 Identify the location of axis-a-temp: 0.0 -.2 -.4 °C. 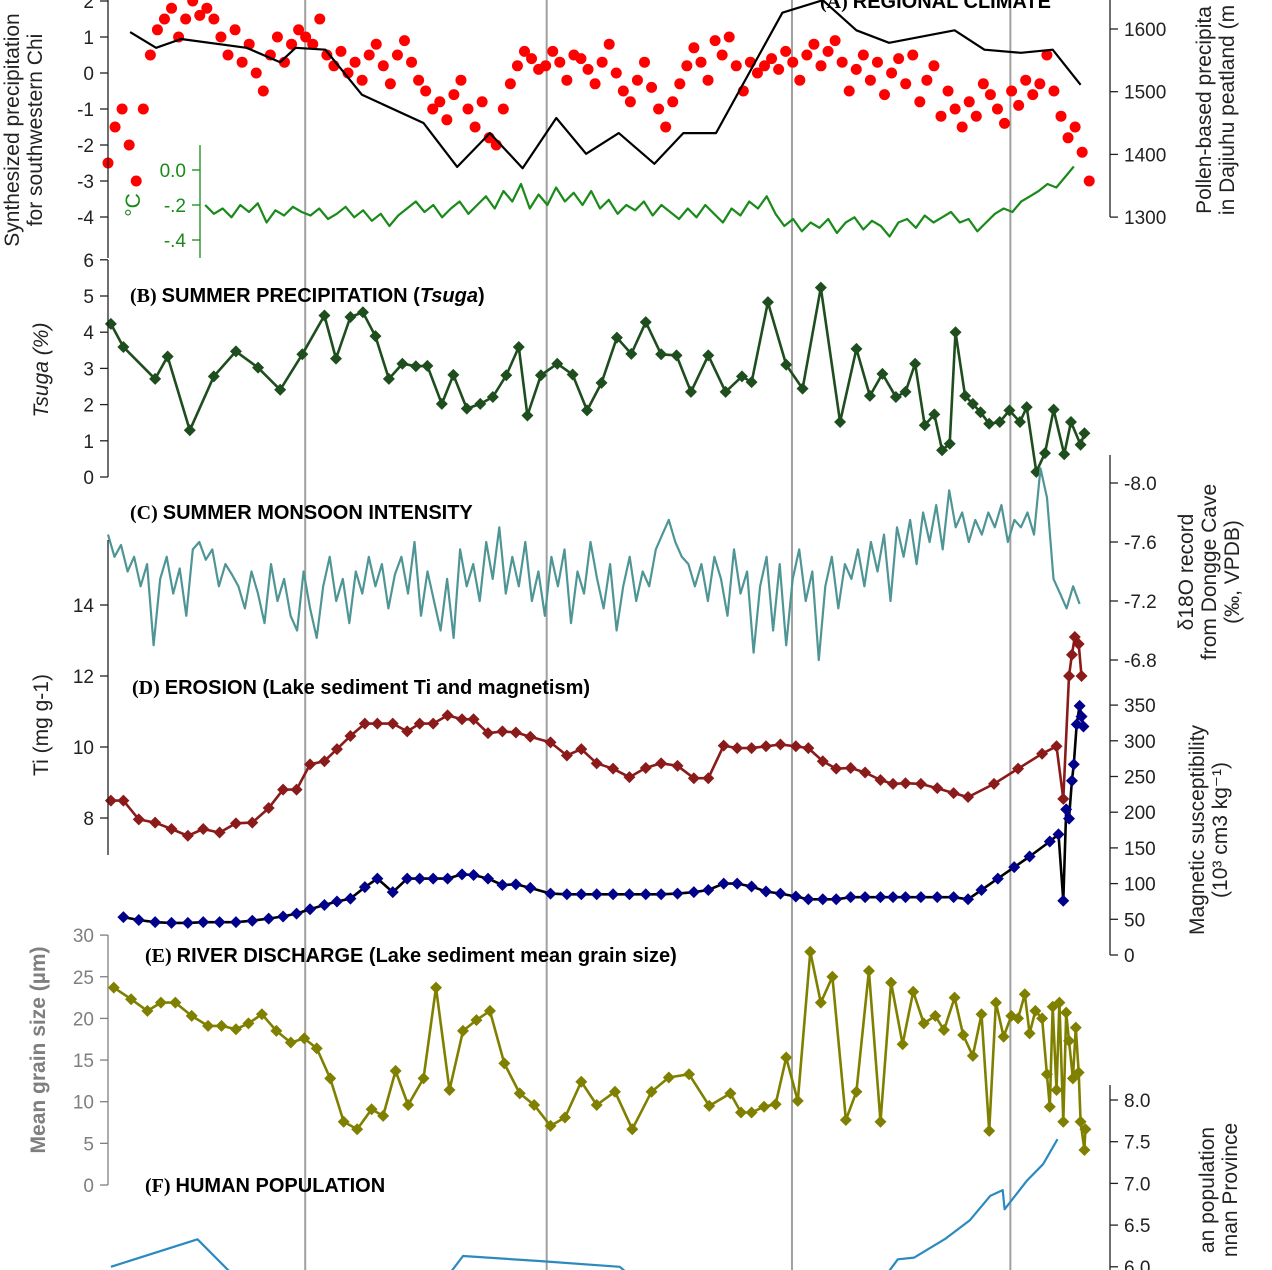
(161, 201).